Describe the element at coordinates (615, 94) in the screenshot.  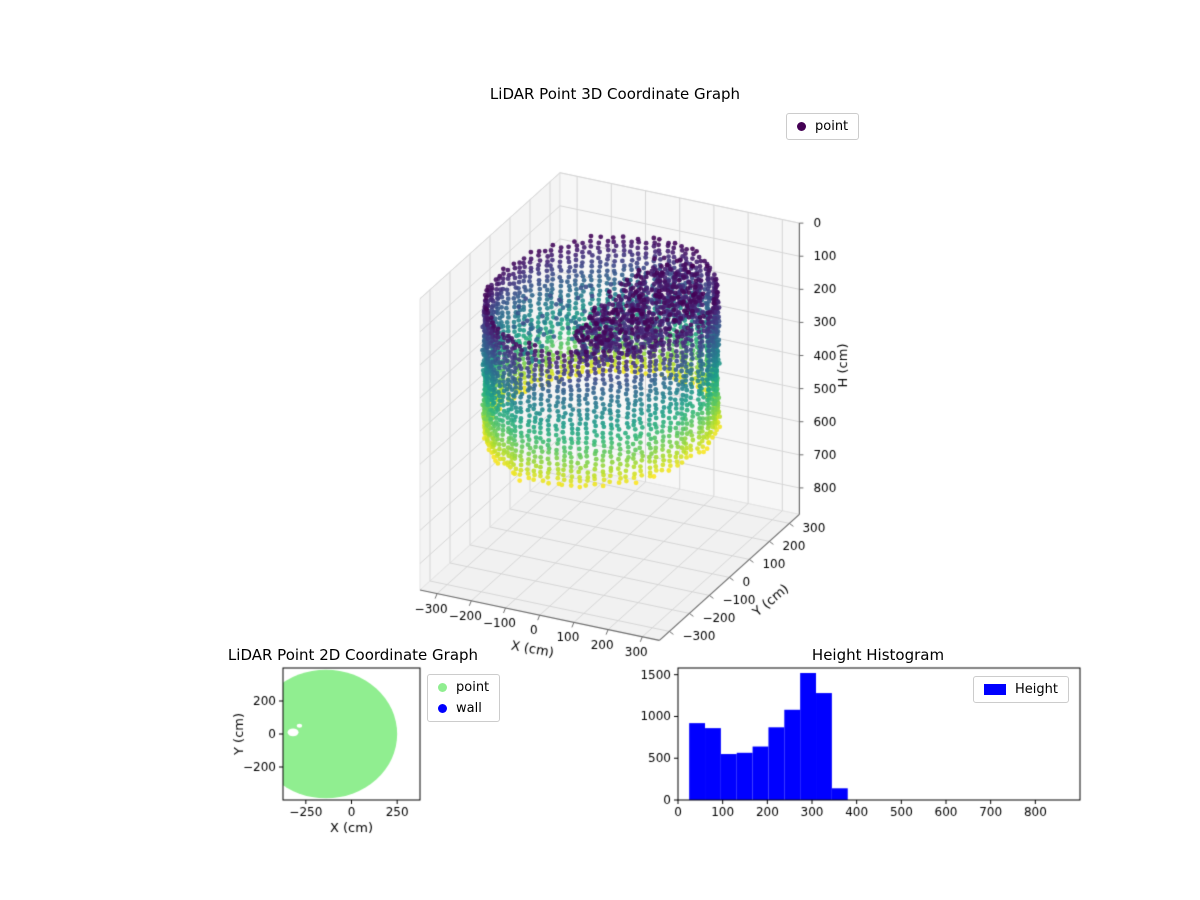
I see `3d-plot-title: LiDAR Point 3D Coordinate Graph` at that location.